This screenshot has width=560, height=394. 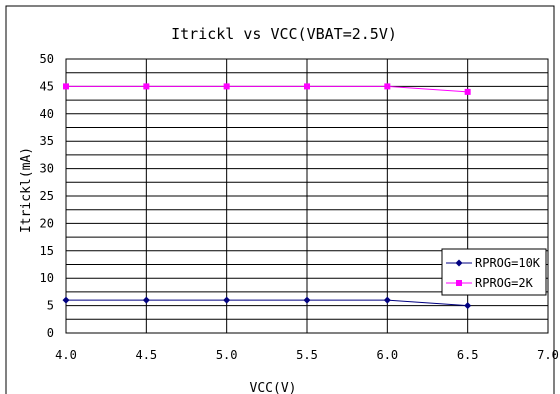 I want to click on y-tick-label: 45, so click(x=47, y=86).